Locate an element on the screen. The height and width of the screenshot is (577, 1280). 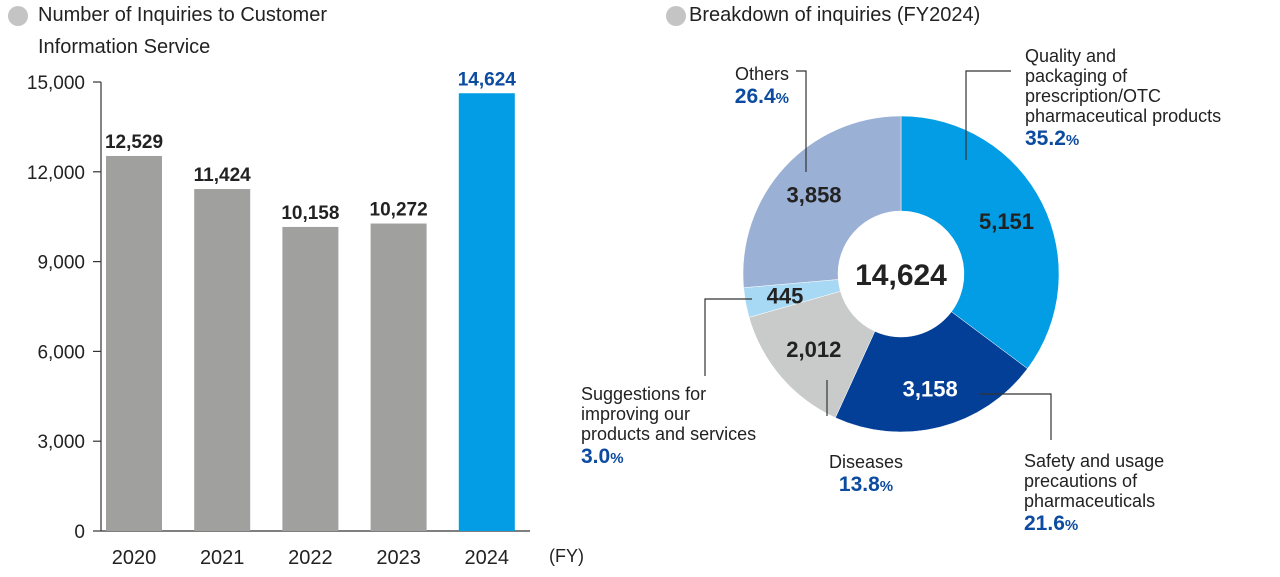
x-tick-label: 2024 is located at coordinates (487, 558).